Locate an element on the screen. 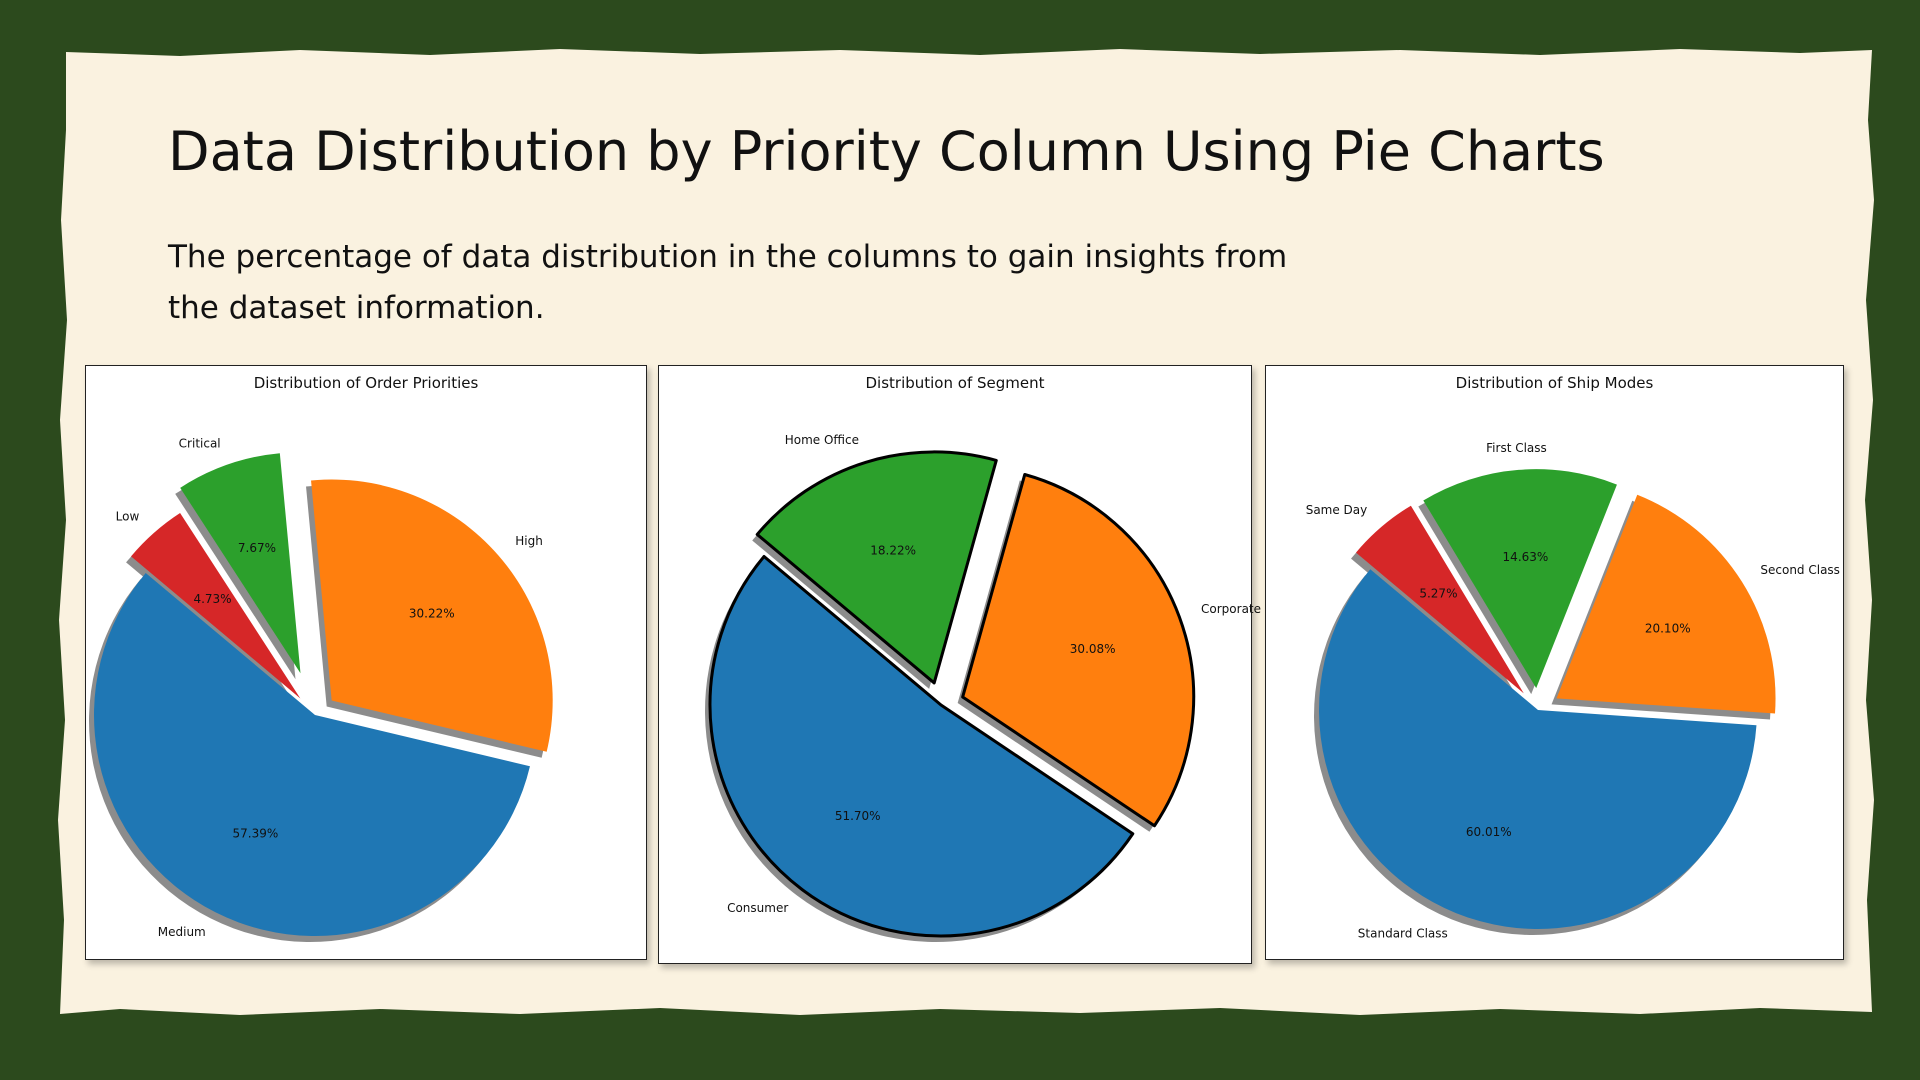  slice-percent-corporate: 30.08% is located at coordinates (1093, 649).